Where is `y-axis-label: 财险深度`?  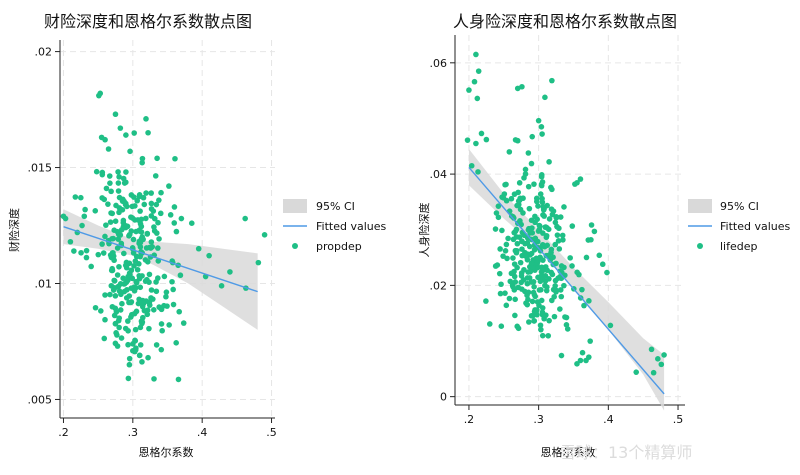
y-axis-label: 财险深度 is located at coordinates (14, 230).